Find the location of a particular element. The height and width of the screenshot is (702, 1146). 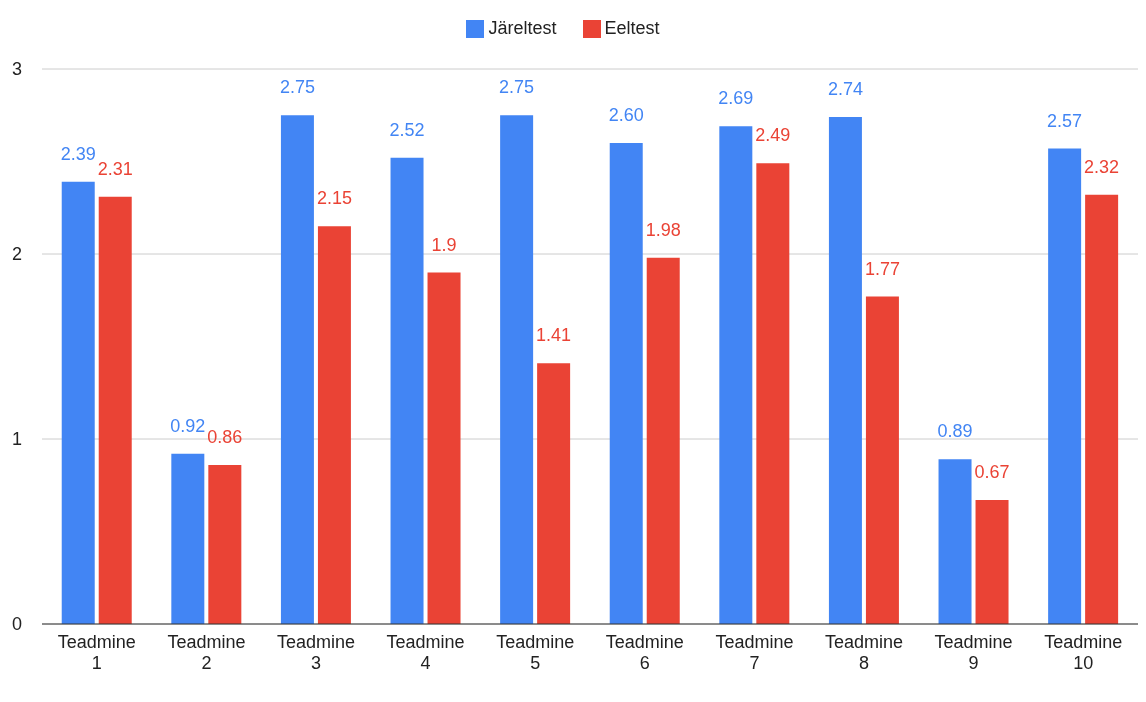

y-tick-label: 1 is located at coordinates (17, 439).